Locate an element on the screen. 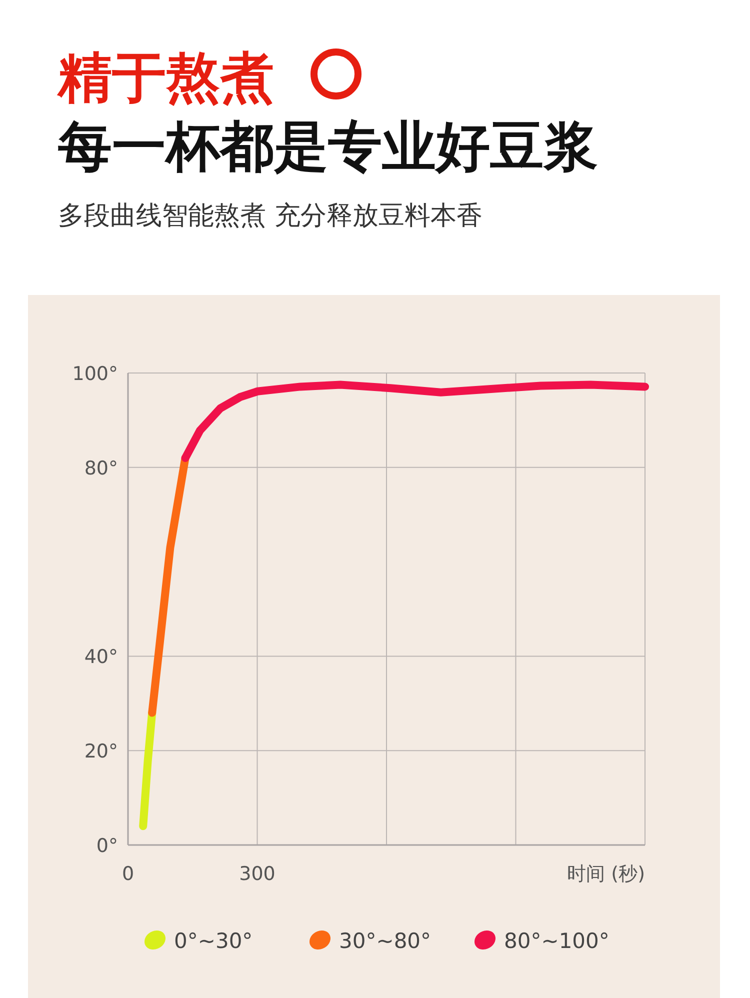  text: 多段曲线智能熬煮 充分释放豆料本香 is located at coordinates (270, 216).